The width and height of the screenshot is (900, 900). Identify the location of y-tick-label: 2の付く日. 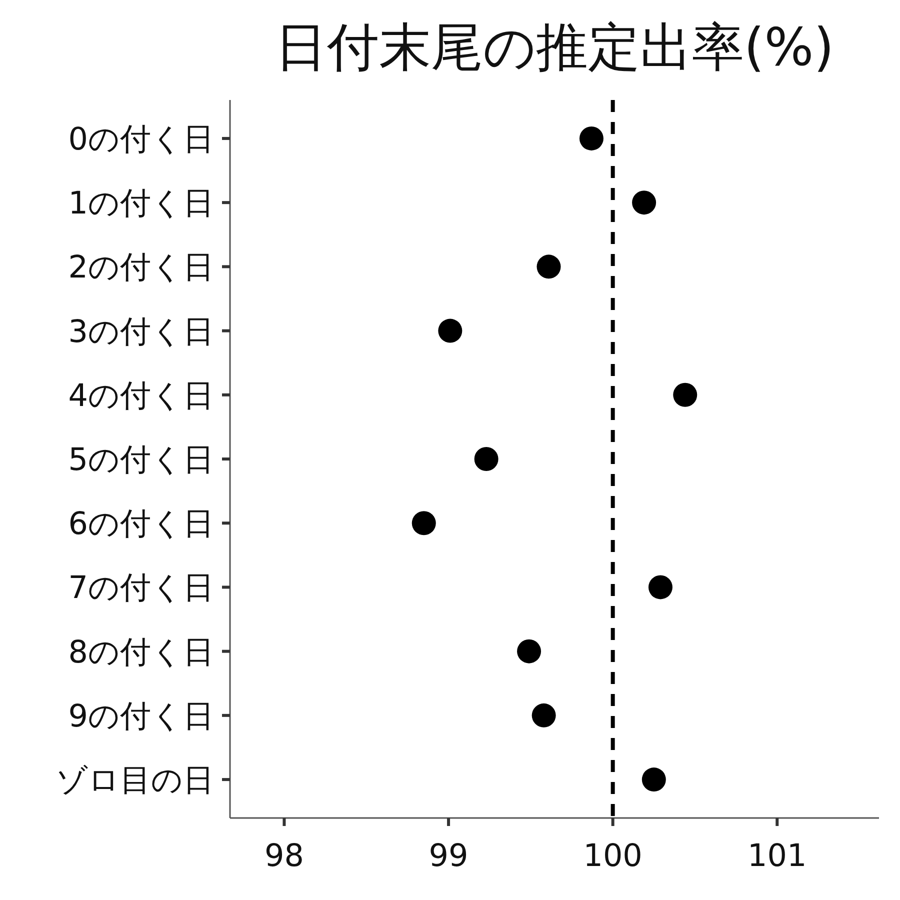
(141, 268).